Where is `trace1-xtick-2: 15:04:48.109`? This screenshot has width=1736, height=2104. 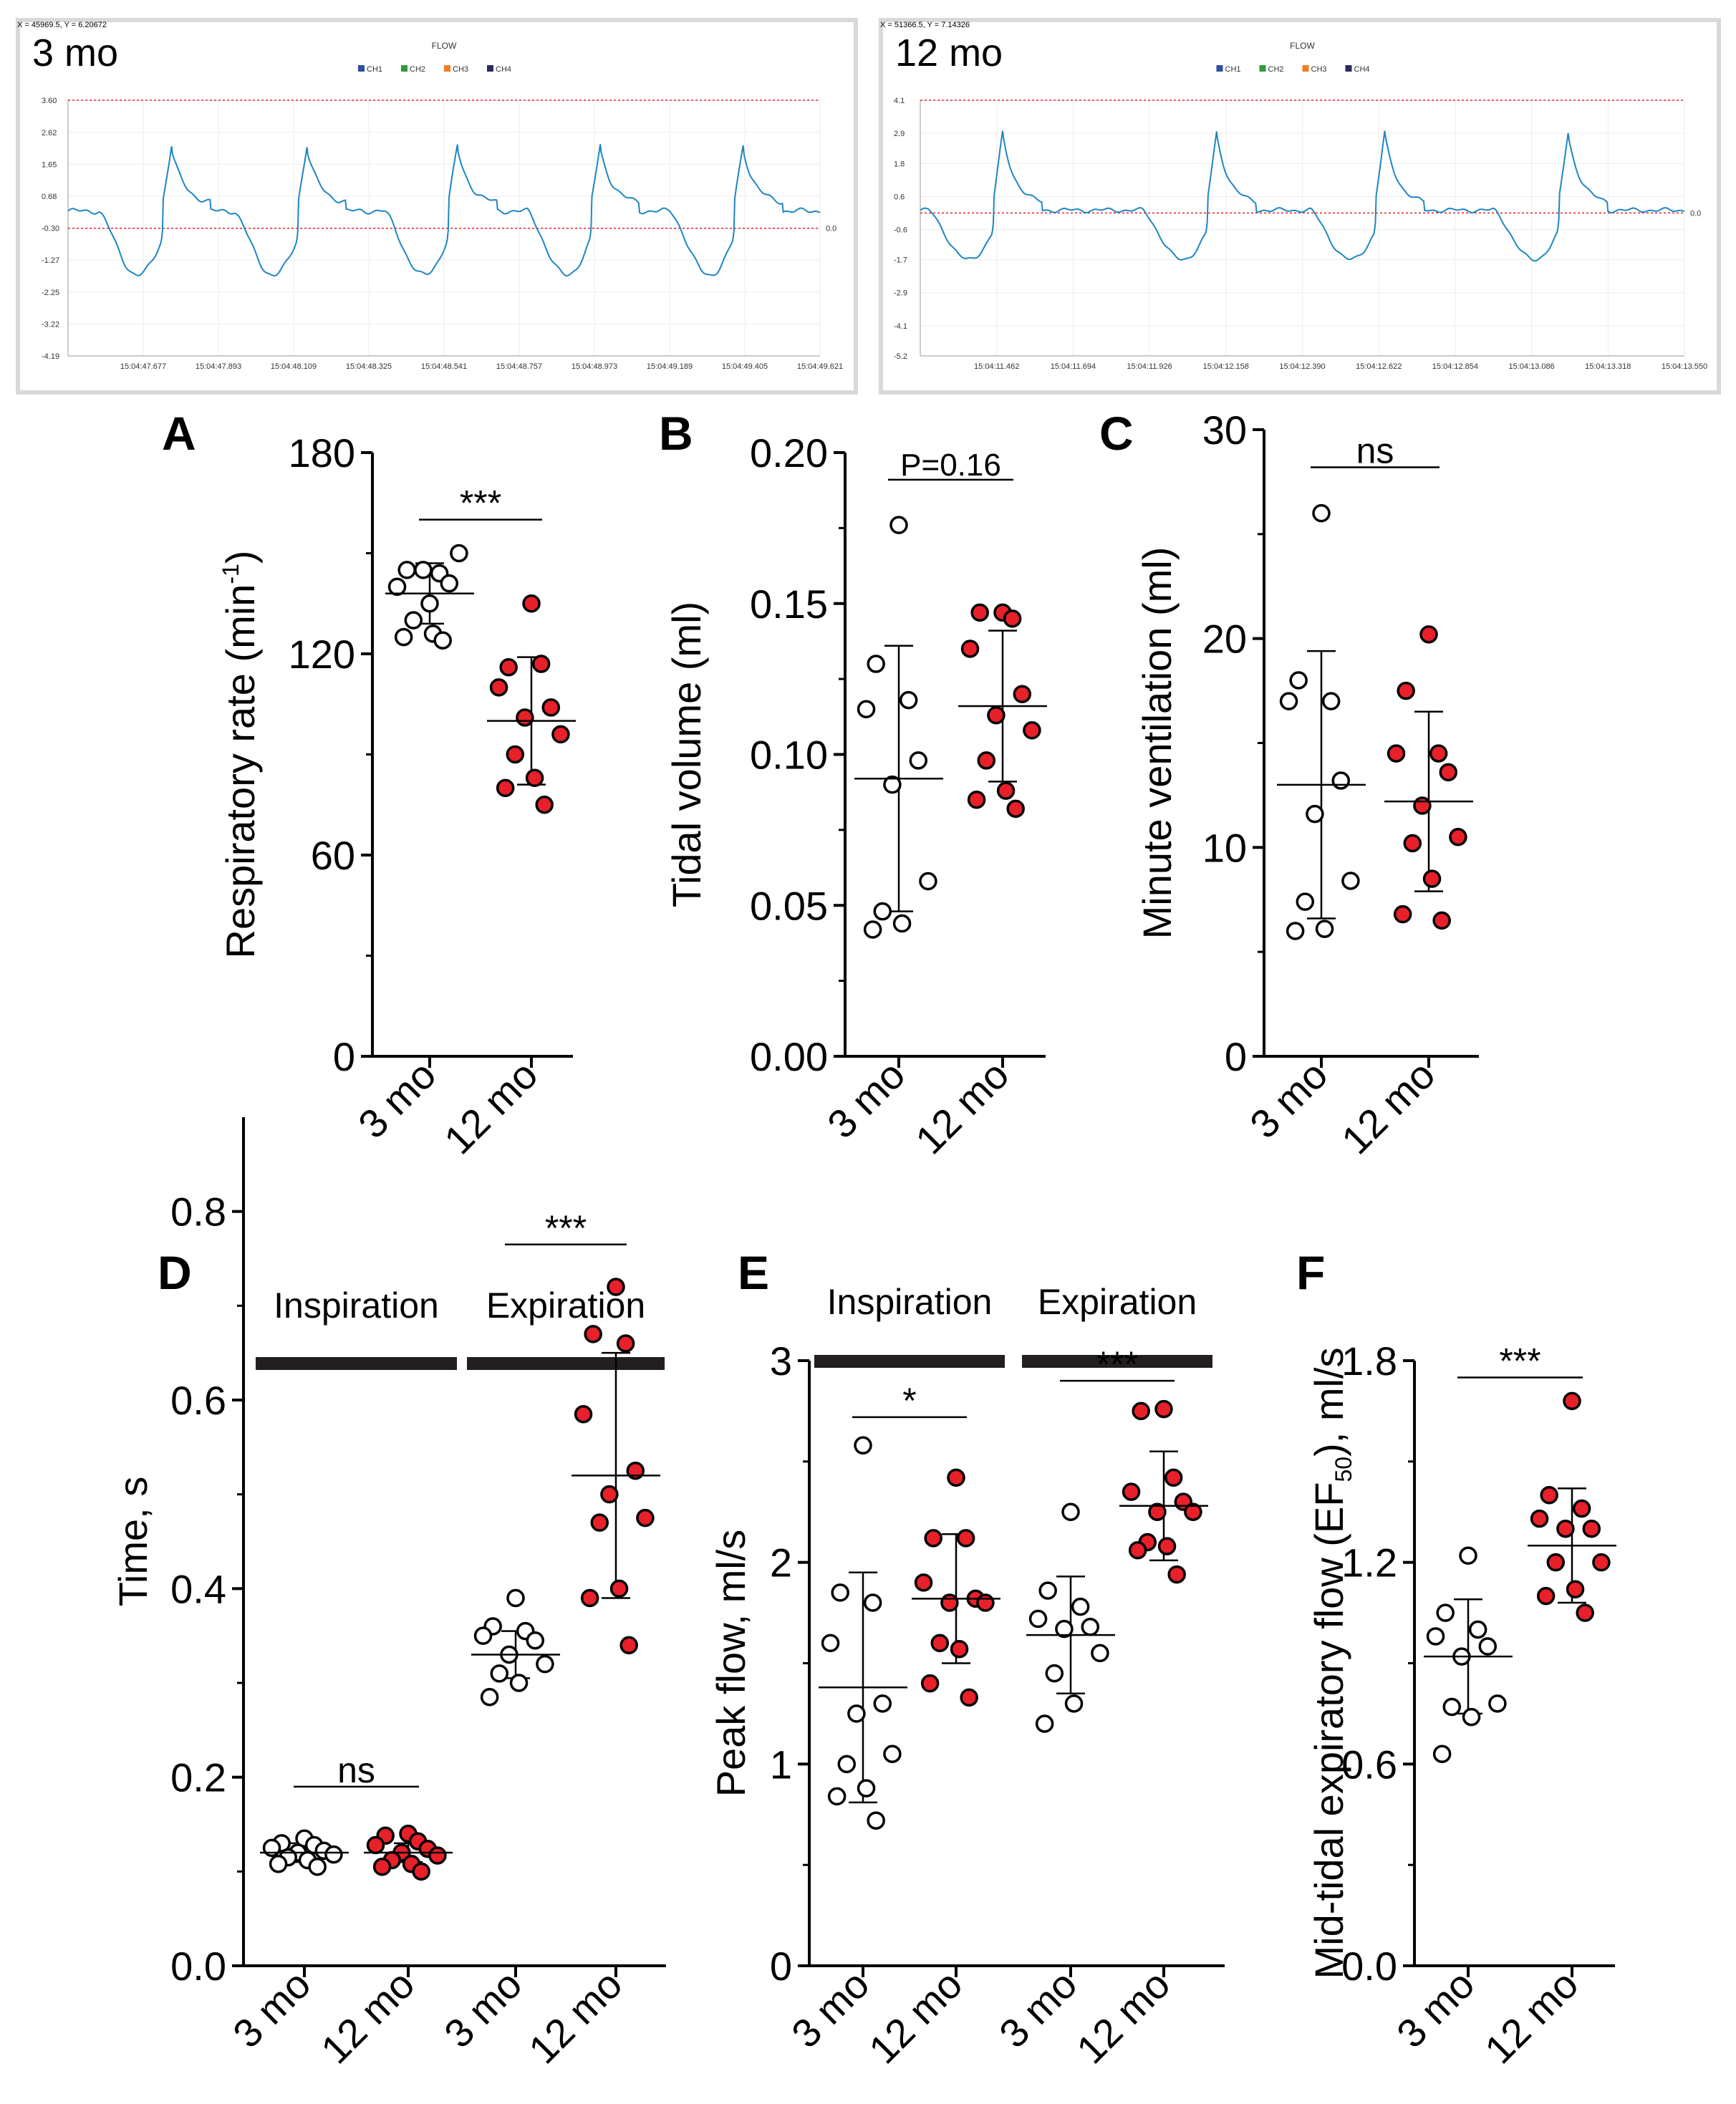
trace1-xtick-2: 15:04:48.109 is located at coordinates (294, 366).